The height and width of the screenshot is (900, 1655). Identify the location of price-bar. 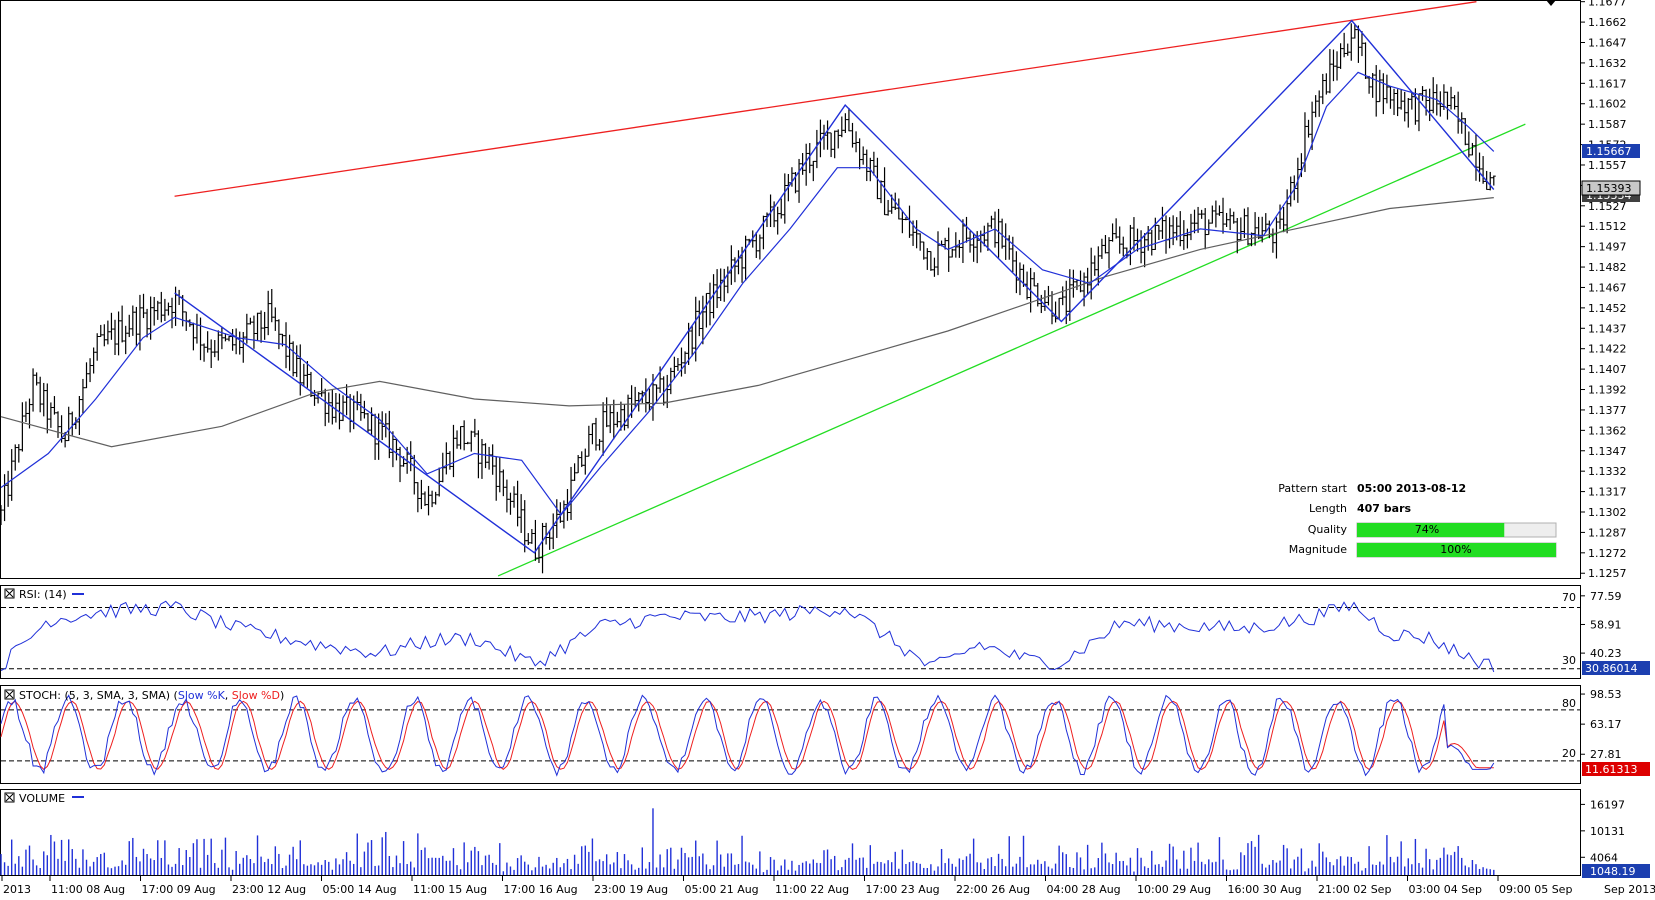
(1493, 180).